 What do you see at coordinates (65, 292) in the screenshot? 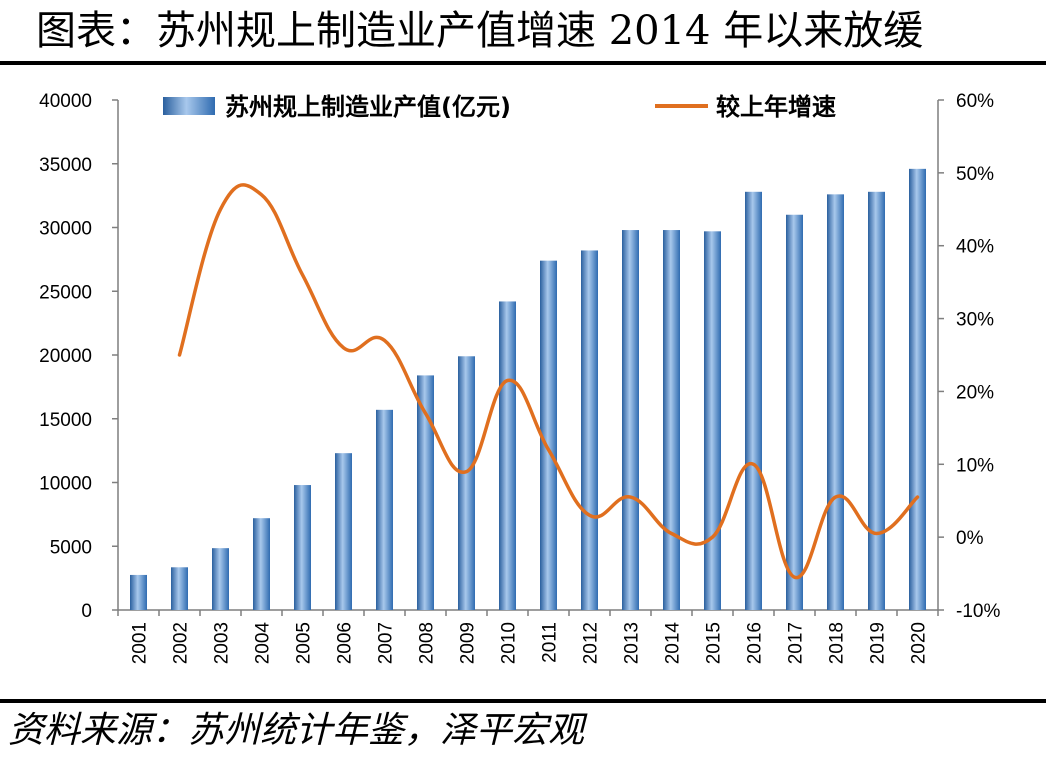
I see `left-tick-label: 25000` at bounding box center [65, 292].